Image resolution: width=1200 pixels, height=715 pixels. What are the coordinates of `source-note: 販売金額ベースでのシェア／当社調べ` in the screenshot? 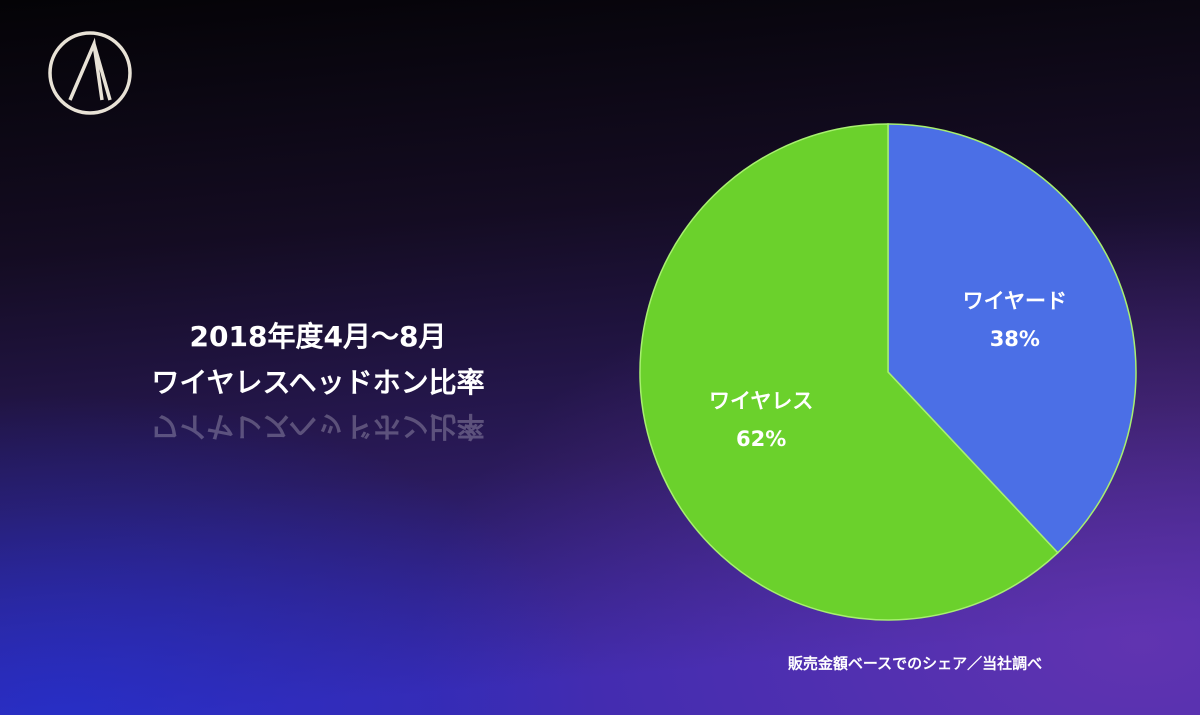 It's located at (915, 664).